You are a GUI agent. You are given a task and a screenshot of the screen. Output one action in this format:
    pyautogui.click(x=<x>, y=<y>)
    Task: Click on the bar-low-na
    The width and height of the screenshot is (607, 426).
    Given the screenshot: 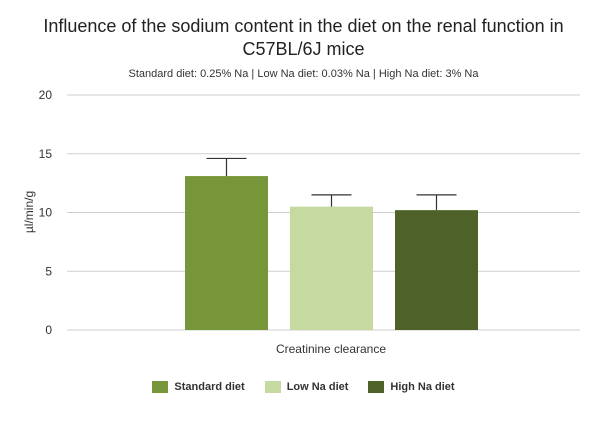 What is the action you would take?
    pyautogui.click(x=331, y=268)
    